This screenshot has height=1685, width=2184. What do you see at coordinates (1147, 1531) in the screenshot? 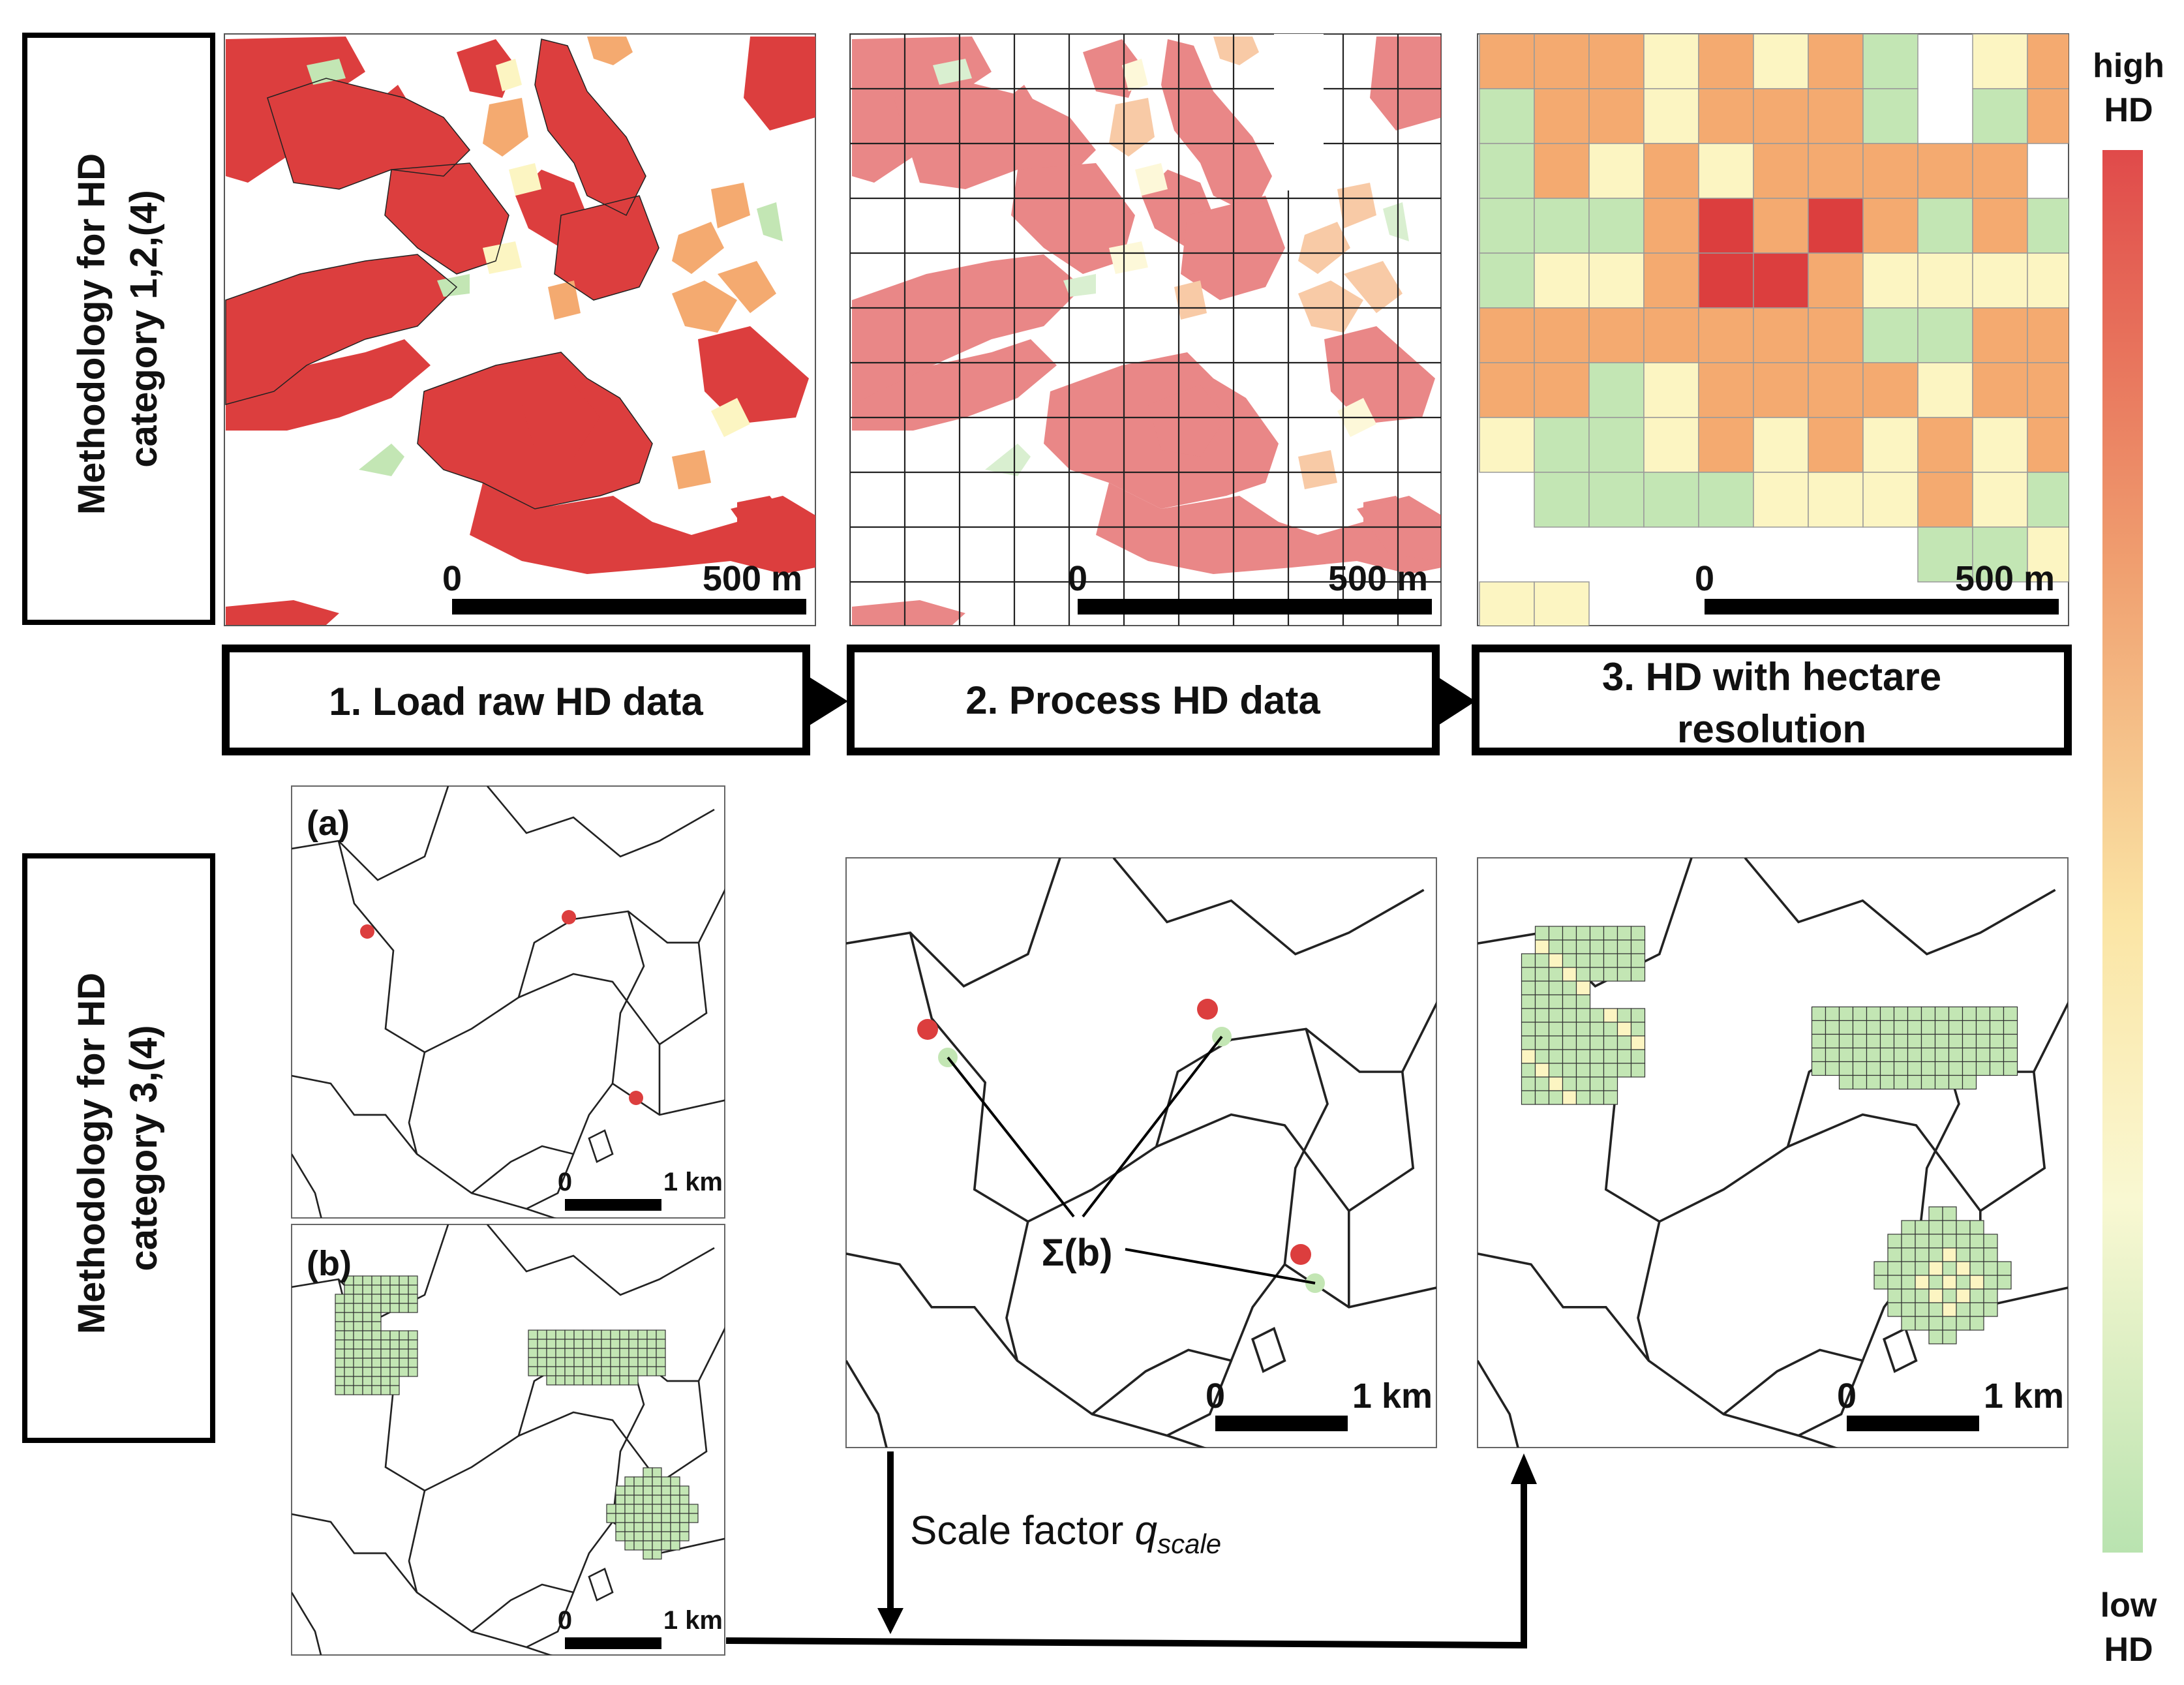
I see `scale-factor-symbol: q` at bounding box center [1147, 1531].